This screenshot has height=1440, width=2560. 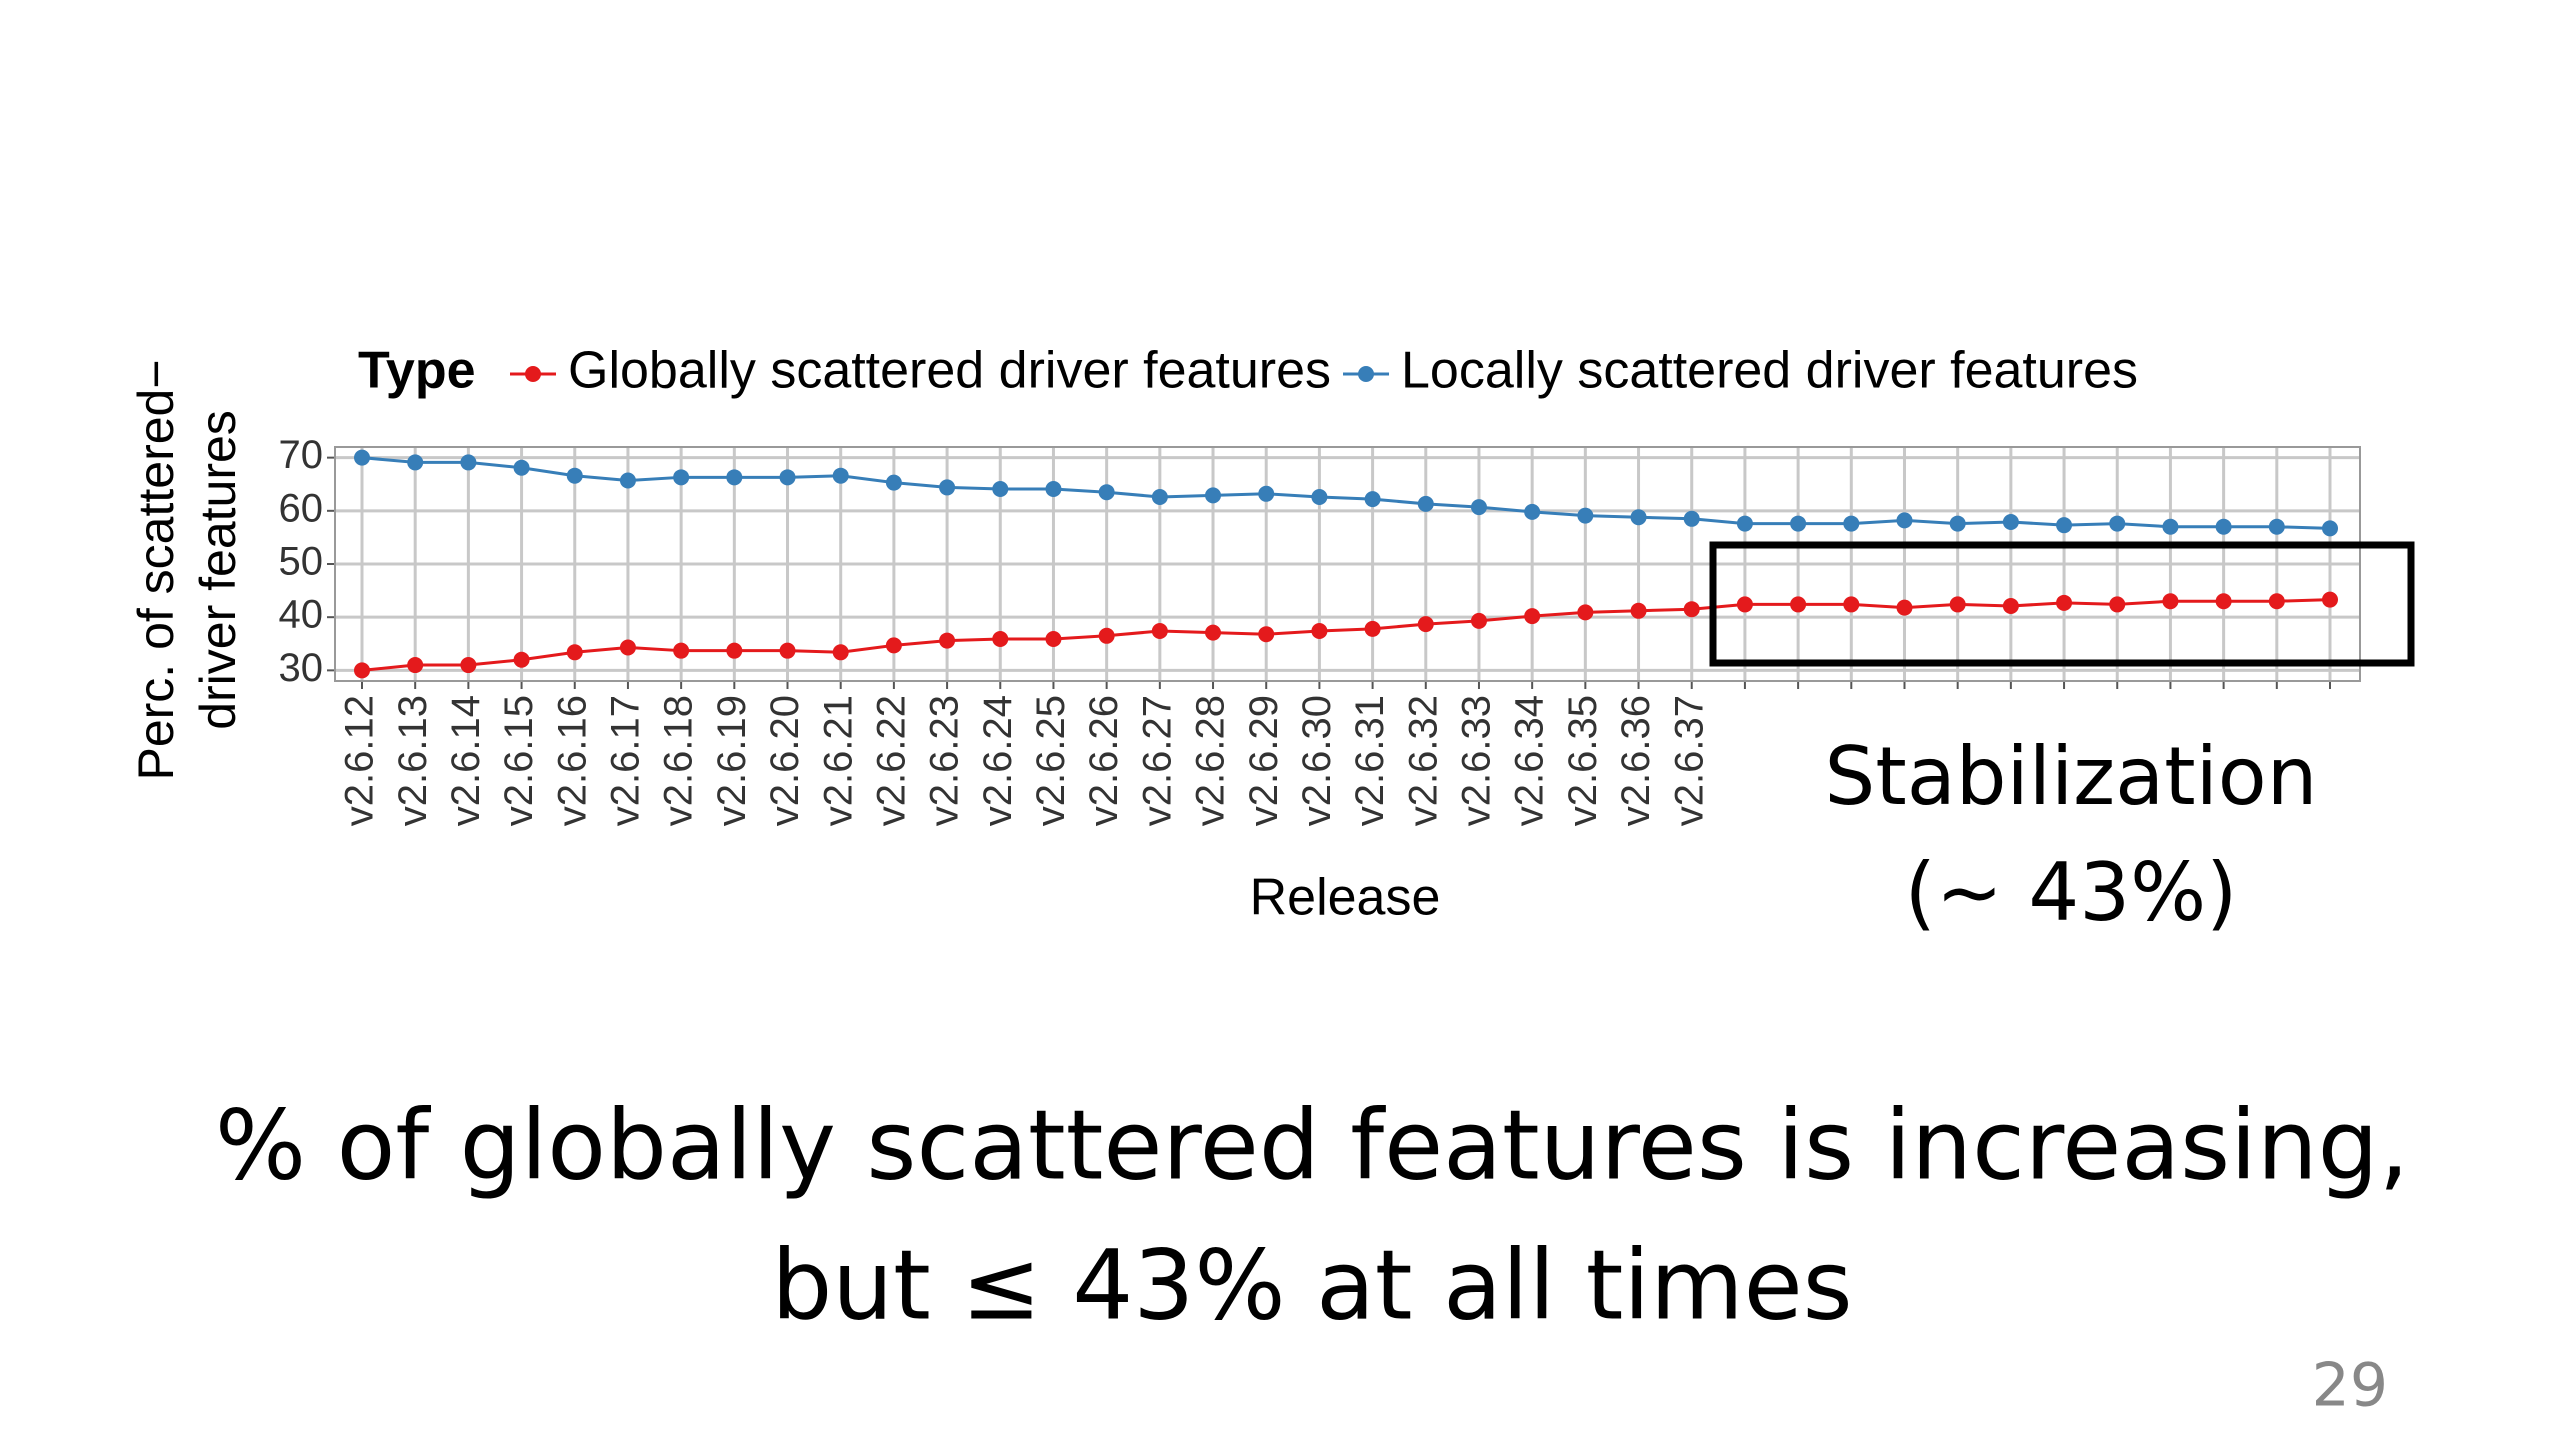 What do you see at coordinates (732, 760) in the screenshot?
I see `x-tick-label: v2.6.19` at bounding box center [732, 760].